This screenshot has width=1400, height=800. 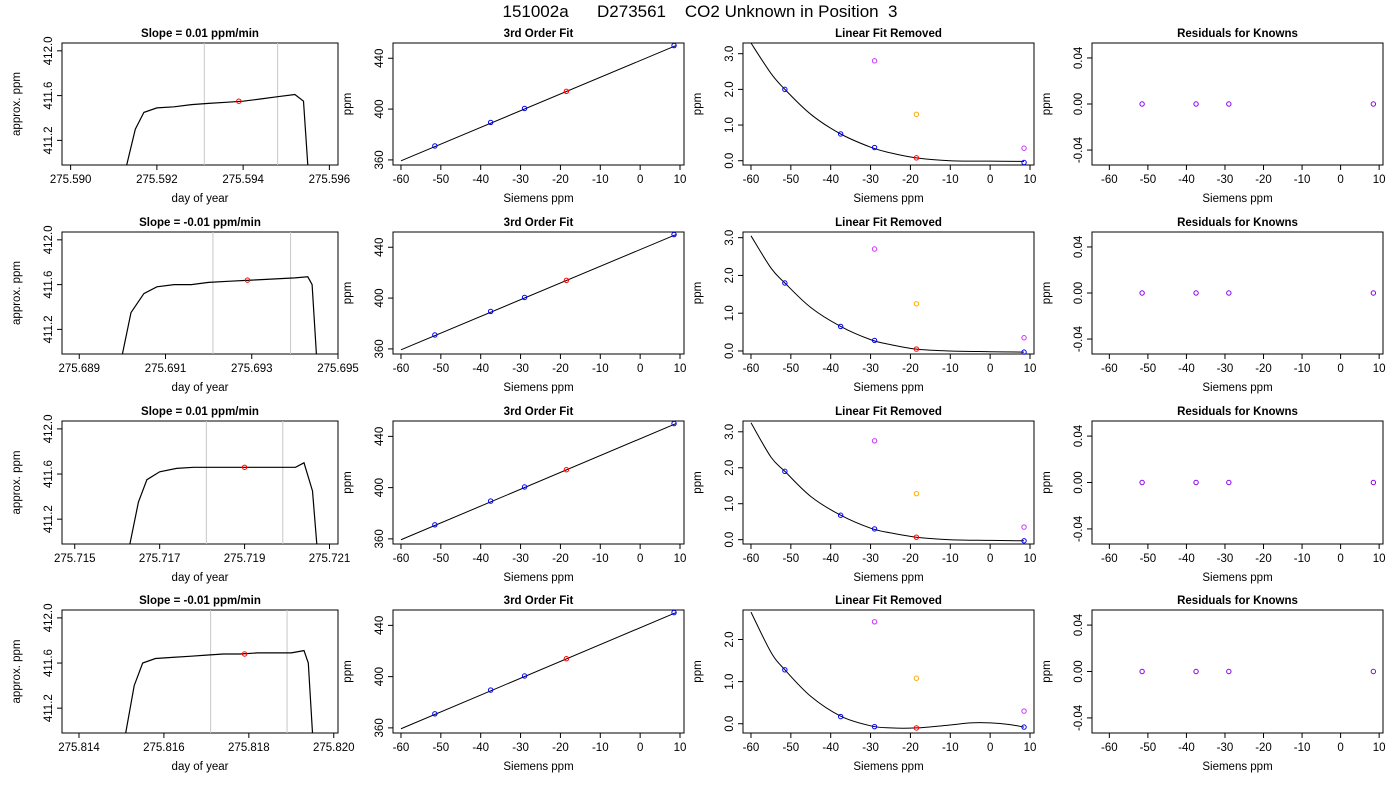 What do you see at coordinates (730, 313) in the screenshot?
I see `y-tick-label: 1.0` at bounding box center [730, 313].